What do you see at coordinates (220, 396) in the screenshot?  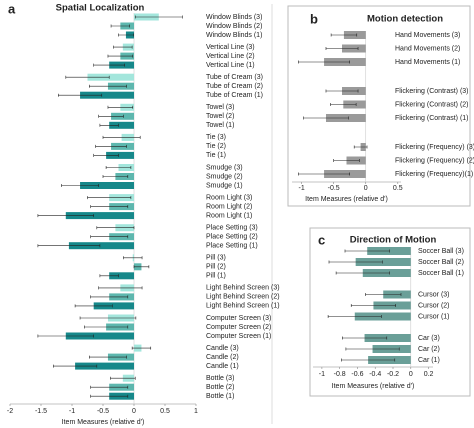 I see `category-label: Bottle (1)` at bounding box center [220, 396].